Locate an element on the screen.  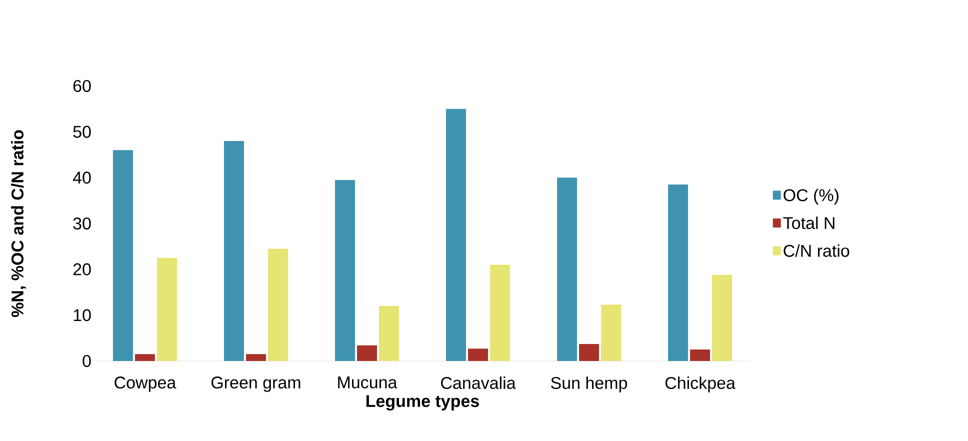
x-tick-label: Chickpea is located at coordinates (700, 384).